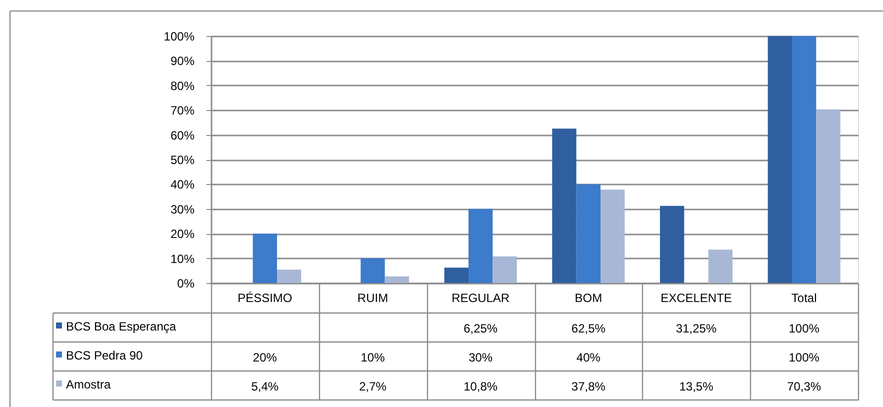 The width and height of the screenshot is (883, 407). Describe the element at coordinates (804, 298) in the screenshot. I see `x-tick-label: Total` at that location.